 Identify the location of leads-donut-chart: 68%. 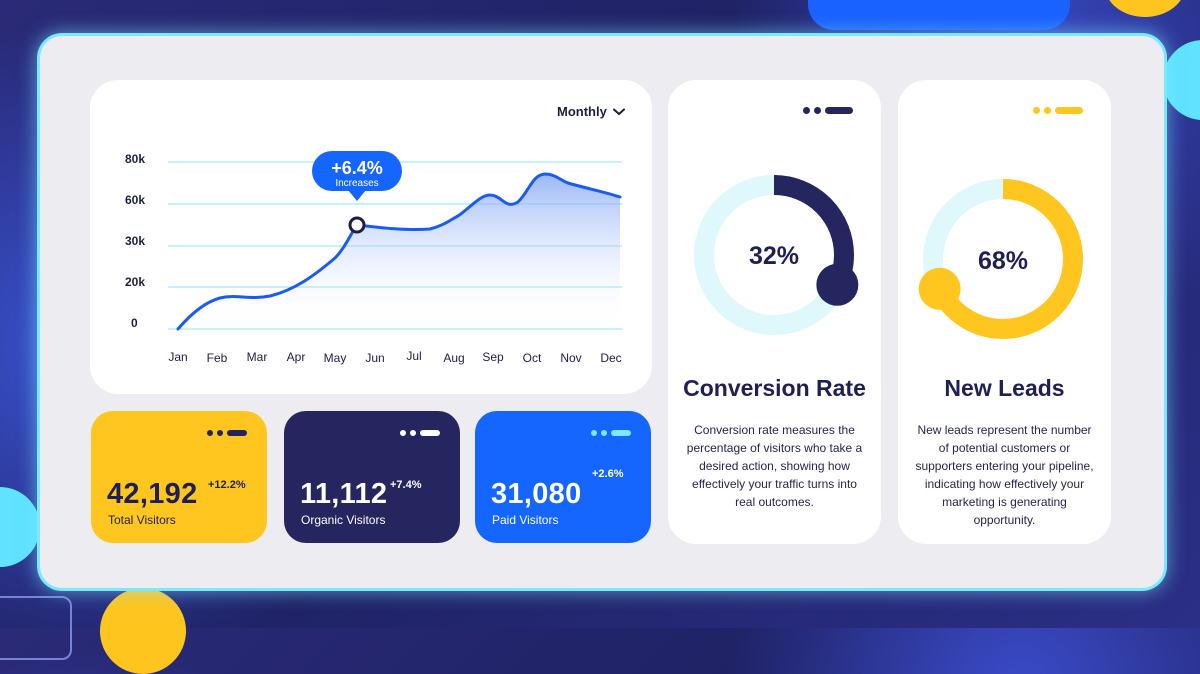
(1000, 259).